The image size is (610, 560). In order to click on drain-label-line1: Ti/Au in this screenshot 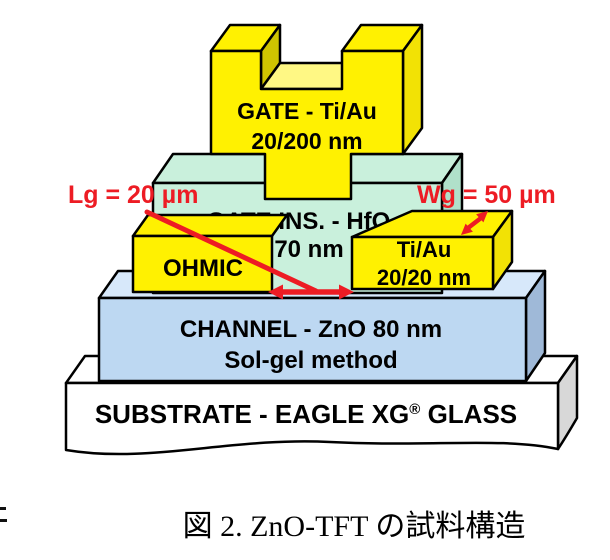, I will do `click(424, 249)`.